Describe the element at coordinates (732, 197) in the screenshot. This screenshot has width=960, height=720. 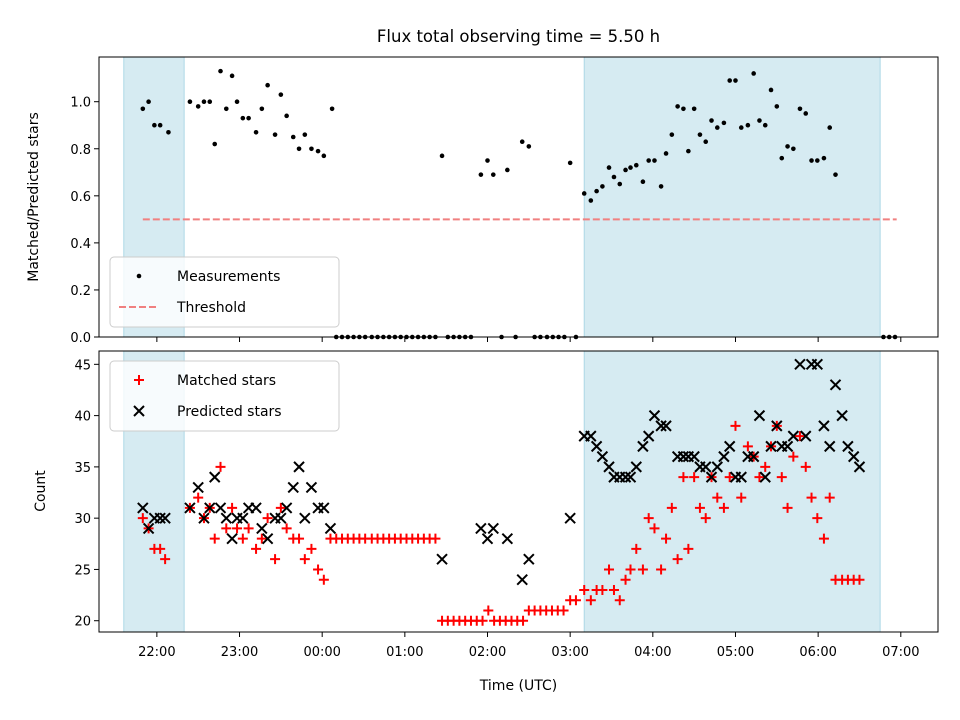
I see `shaded-interval` at that location.